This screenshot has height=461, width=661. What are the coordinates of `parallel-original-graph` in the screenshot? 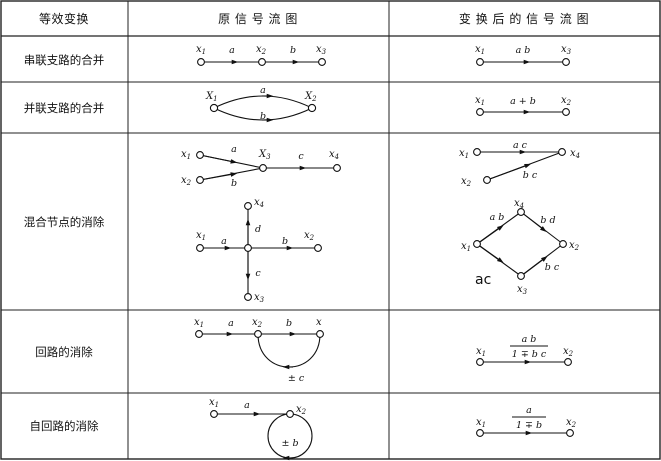 It's located at (263, 108).